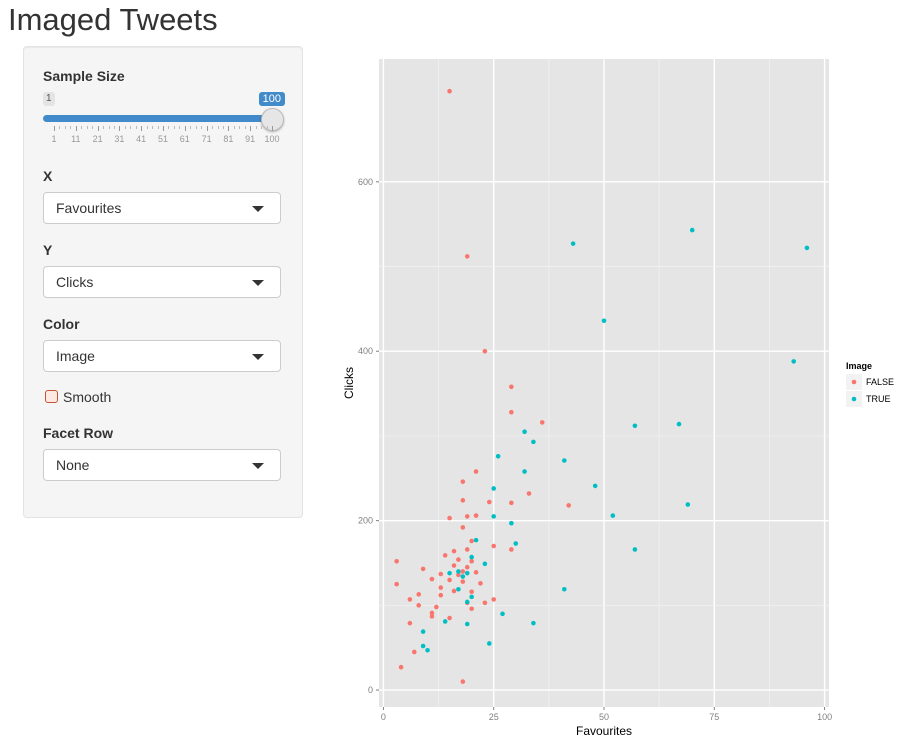 This screenshot has width=921, height=741. Describe the element at coordinates (162, 356) in the screenshot. I see `color-select: Image` at that location.